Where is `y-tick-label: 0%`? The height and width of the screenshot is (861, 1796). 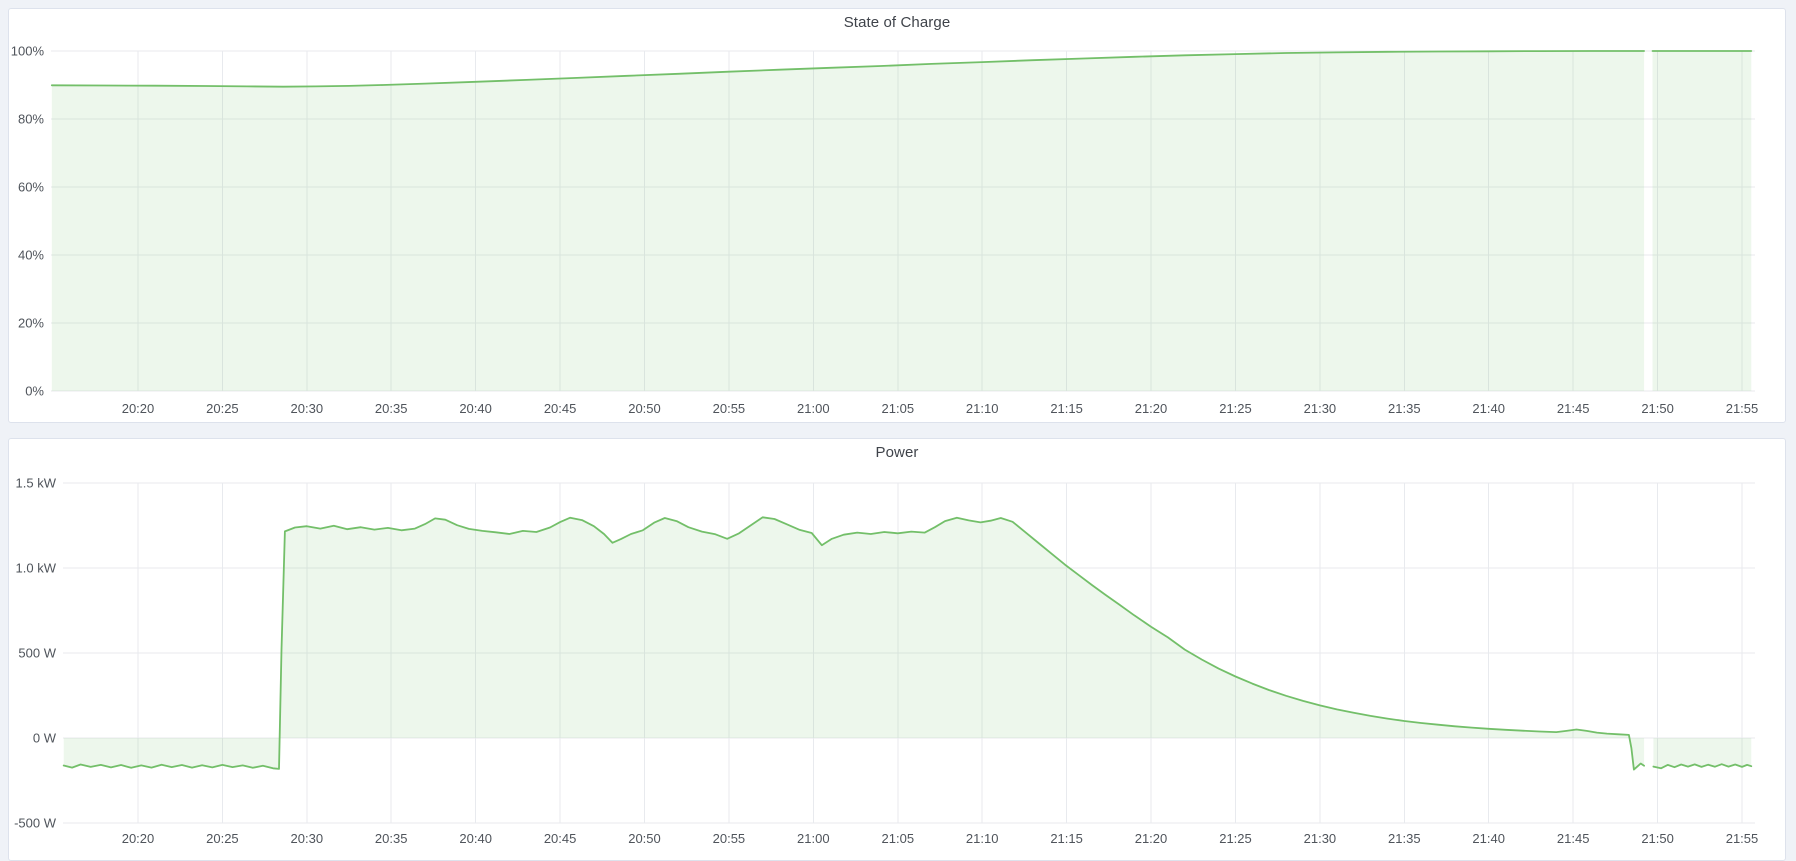
y-tick-label: 0% is located at coordinates (34, 391).